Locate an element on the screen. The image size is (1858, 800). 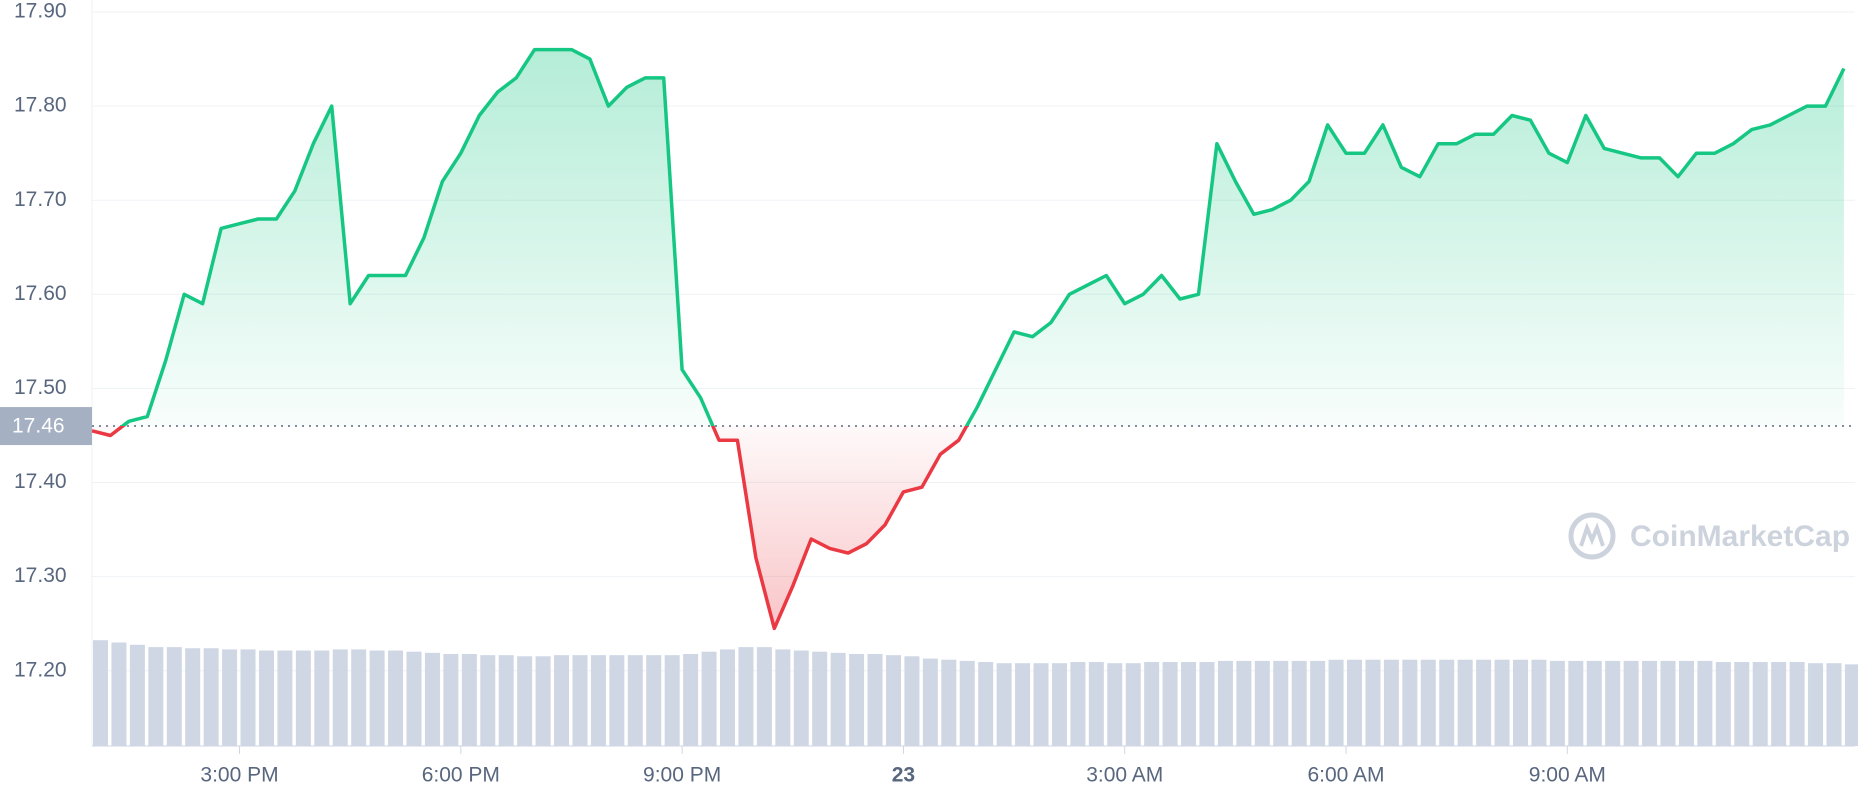
watermark-logo is located at coordinates (1592, 536).